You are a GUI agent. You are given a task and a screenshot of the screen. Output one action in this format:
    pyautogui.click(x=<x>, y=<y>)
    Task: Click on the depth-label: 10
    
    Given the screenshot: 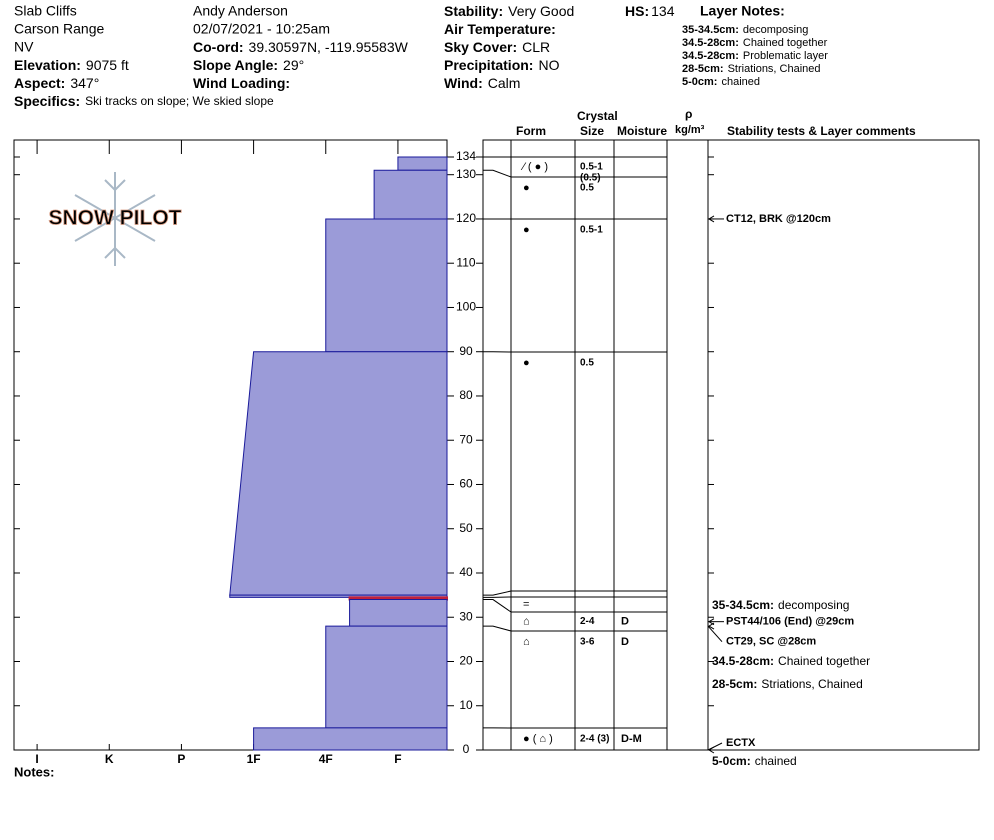 What is the action you would take?
    pyautogui.click(x=466, y=705)
    